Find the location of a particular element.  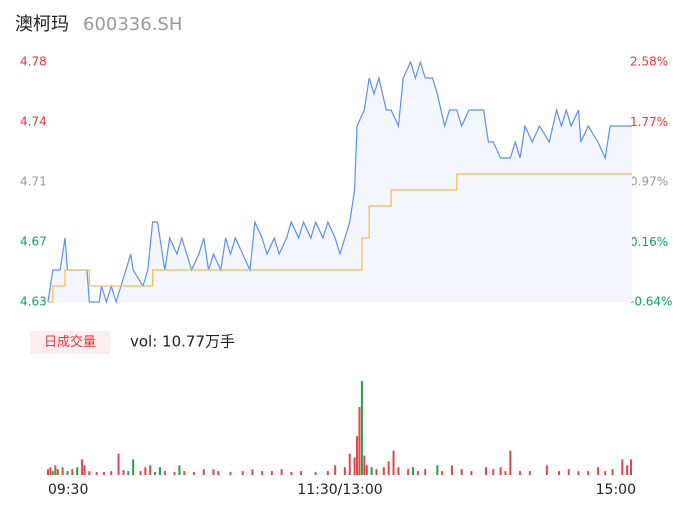

y-tick-label: 4.67 is located at coordinates (33, 242).